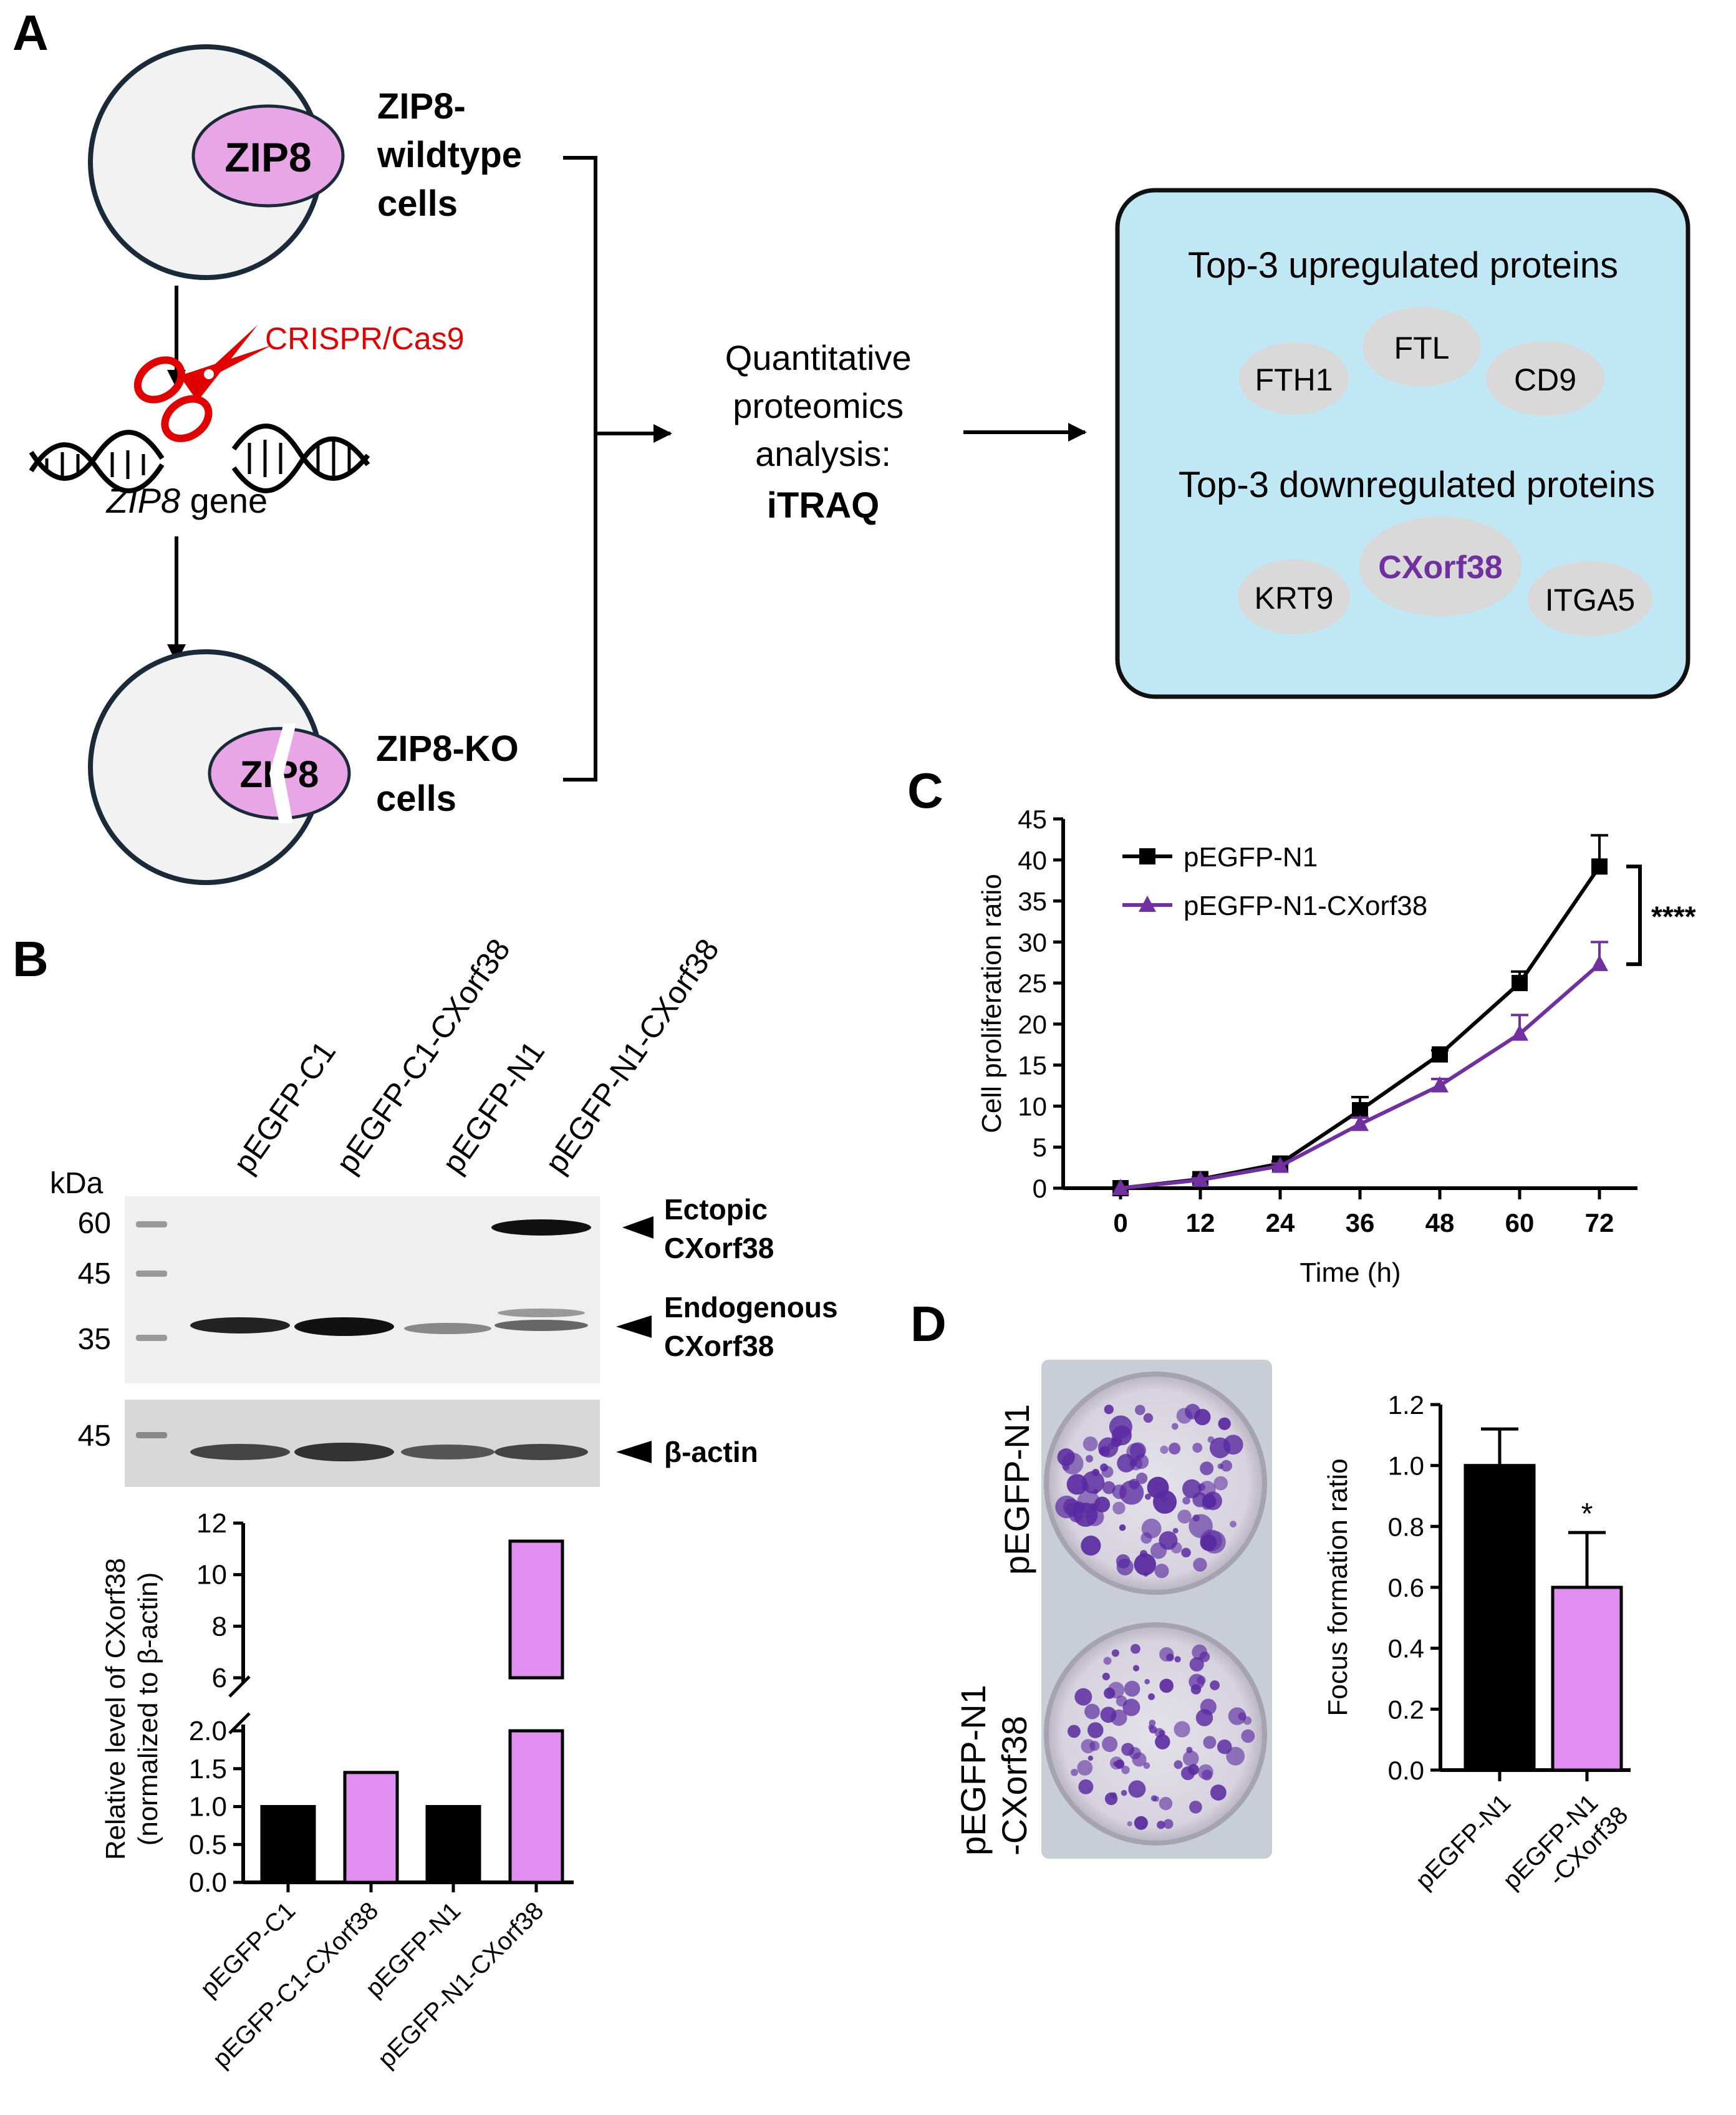  What do you see at coordinates (1587, 1514) in the screenshot?
I see `significance-label: *` at bounding box center [1587, 1514].